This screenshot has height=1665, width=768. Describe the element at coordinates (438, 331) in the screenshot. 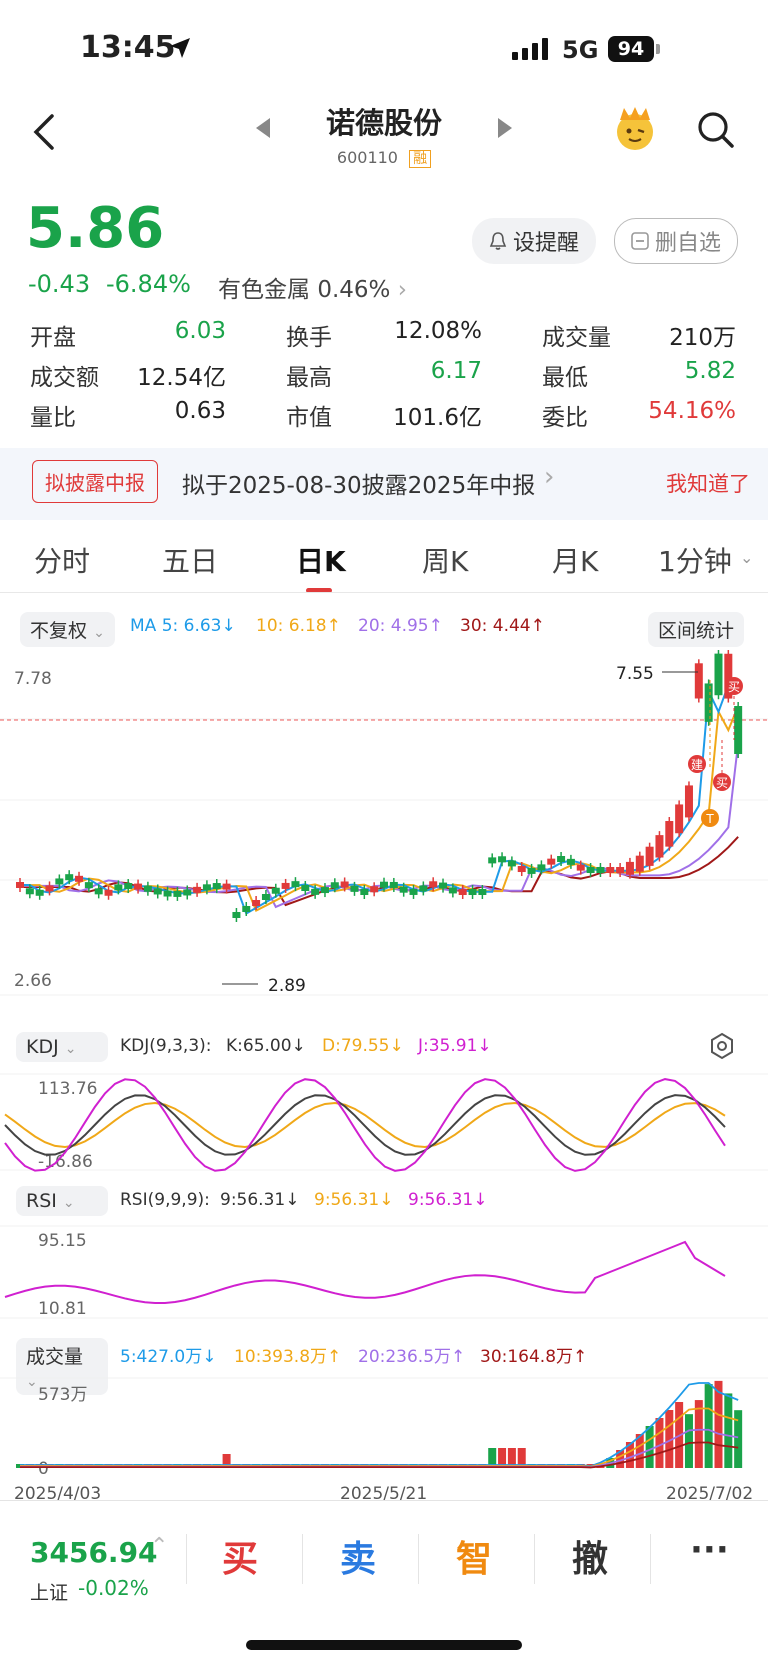

I see `stat-value: 12.08%` at that location.